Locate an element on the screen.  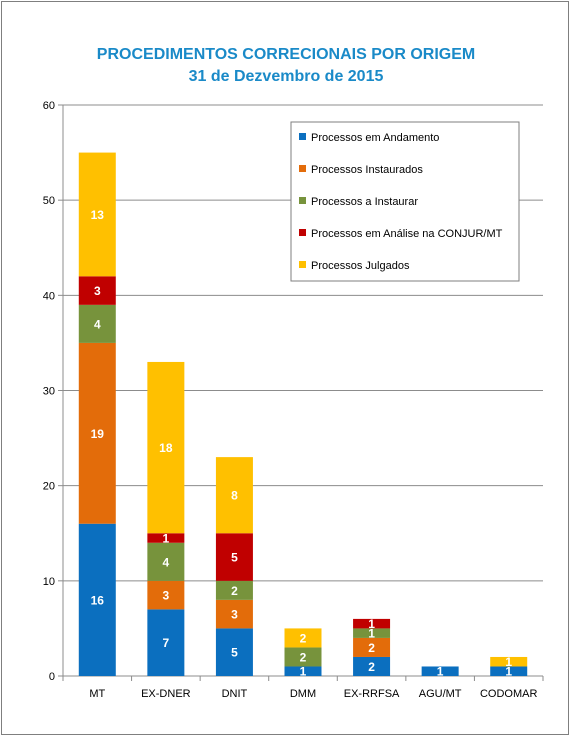
y-tick-label: 30 is located at coordinates (49, 392).